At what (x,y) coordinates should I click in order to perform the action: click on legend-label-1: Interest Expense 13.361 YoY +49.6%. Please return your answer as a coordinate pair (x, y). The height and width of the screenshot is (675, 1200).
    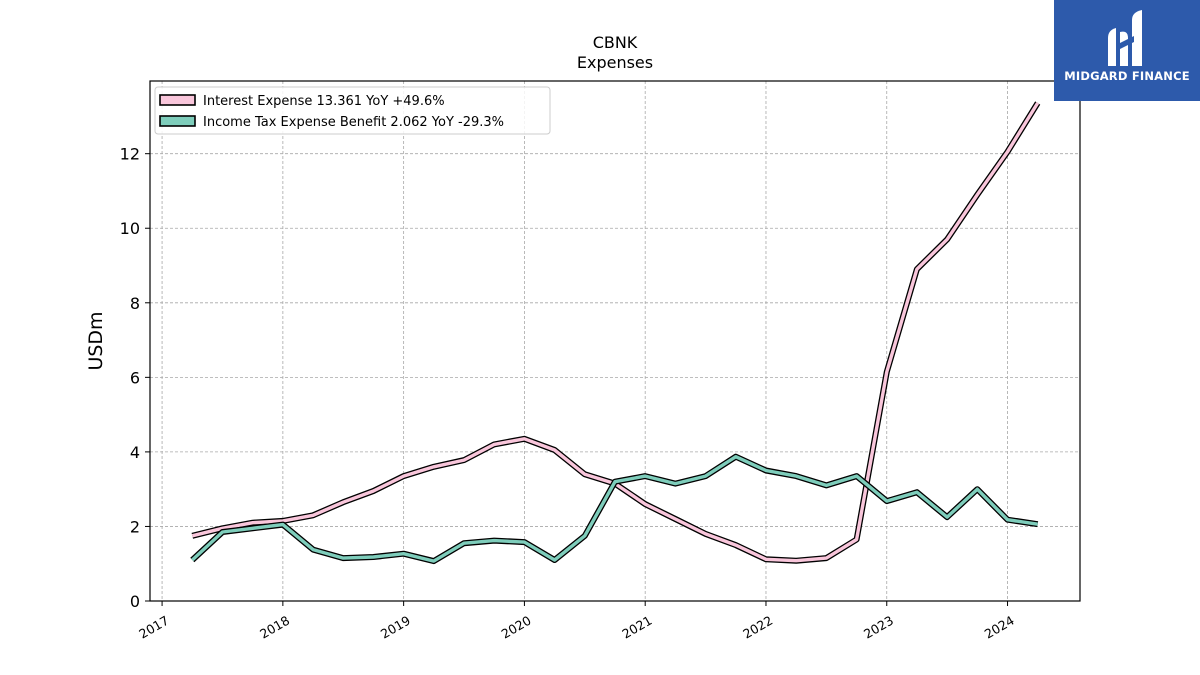
    Looking at the image, I should click on (324, 101).